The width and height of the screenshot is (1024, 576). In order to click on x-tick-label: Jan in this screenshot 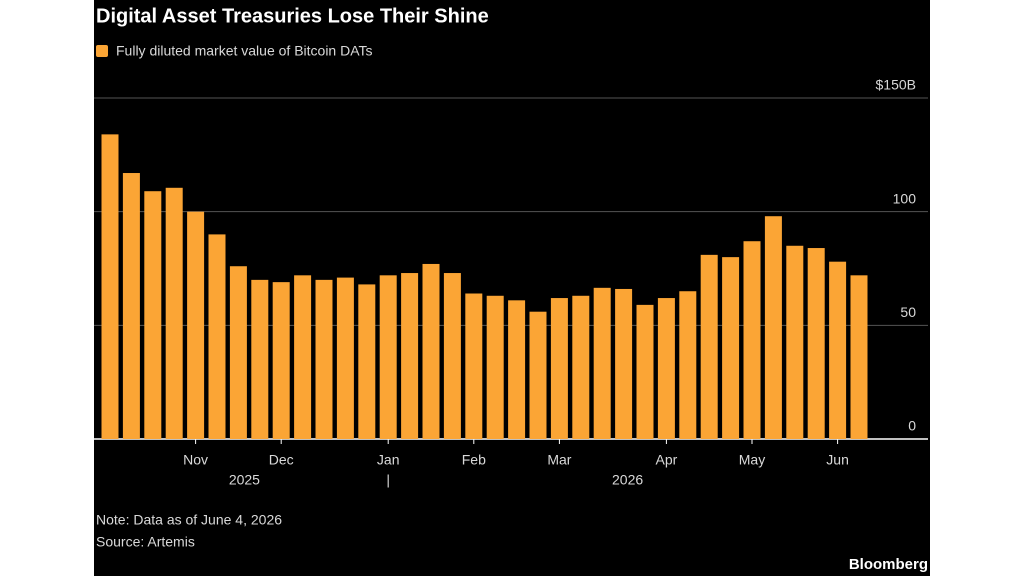, I will do `click(388, 460)`.